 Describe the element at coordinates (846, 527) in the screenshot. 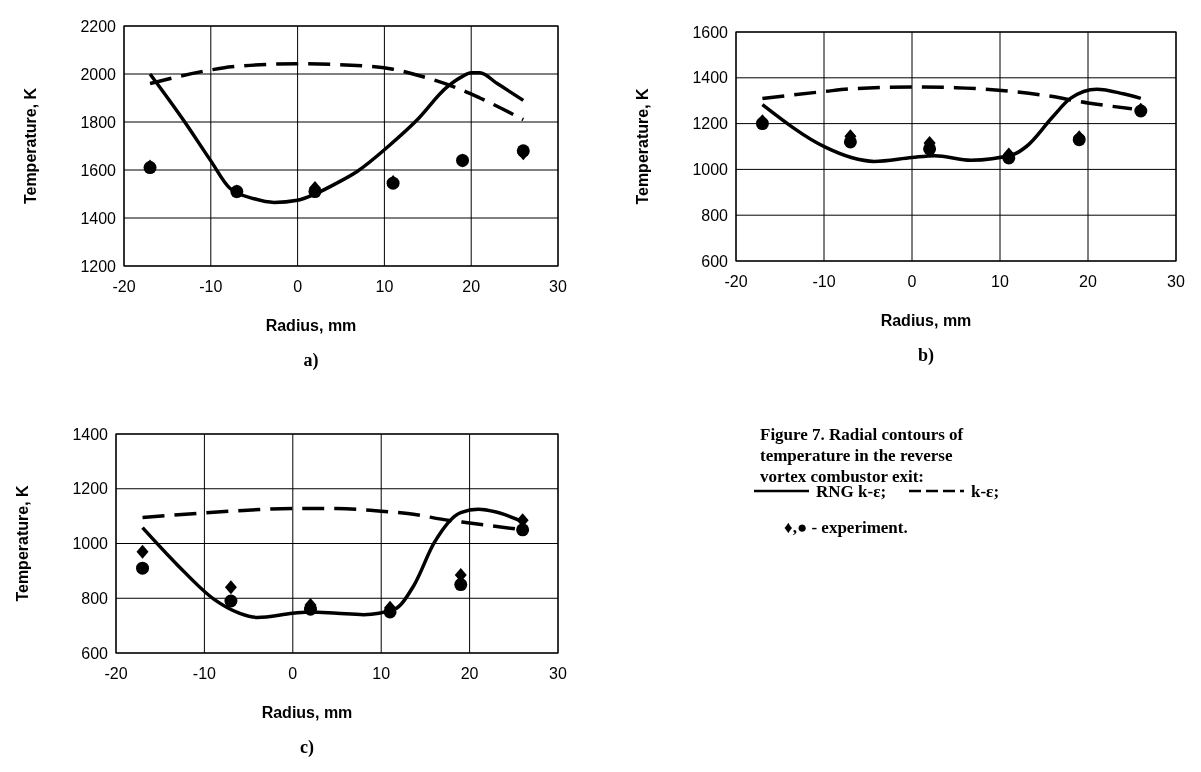

I see `text: ♦,● - experiment.` at that location.